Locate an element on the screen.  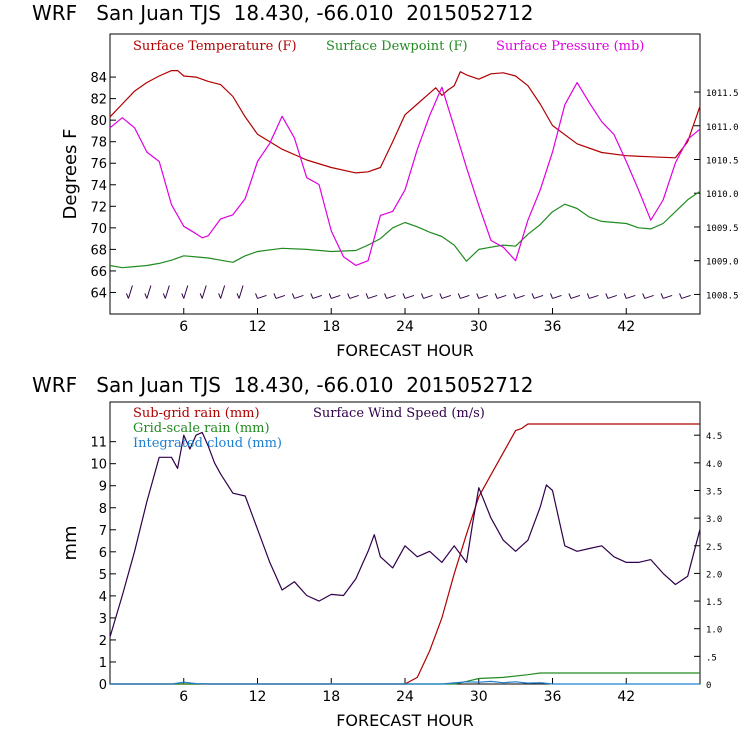
bottom-y2-tick-label: 1.0 is located at coordinates (714, 631).